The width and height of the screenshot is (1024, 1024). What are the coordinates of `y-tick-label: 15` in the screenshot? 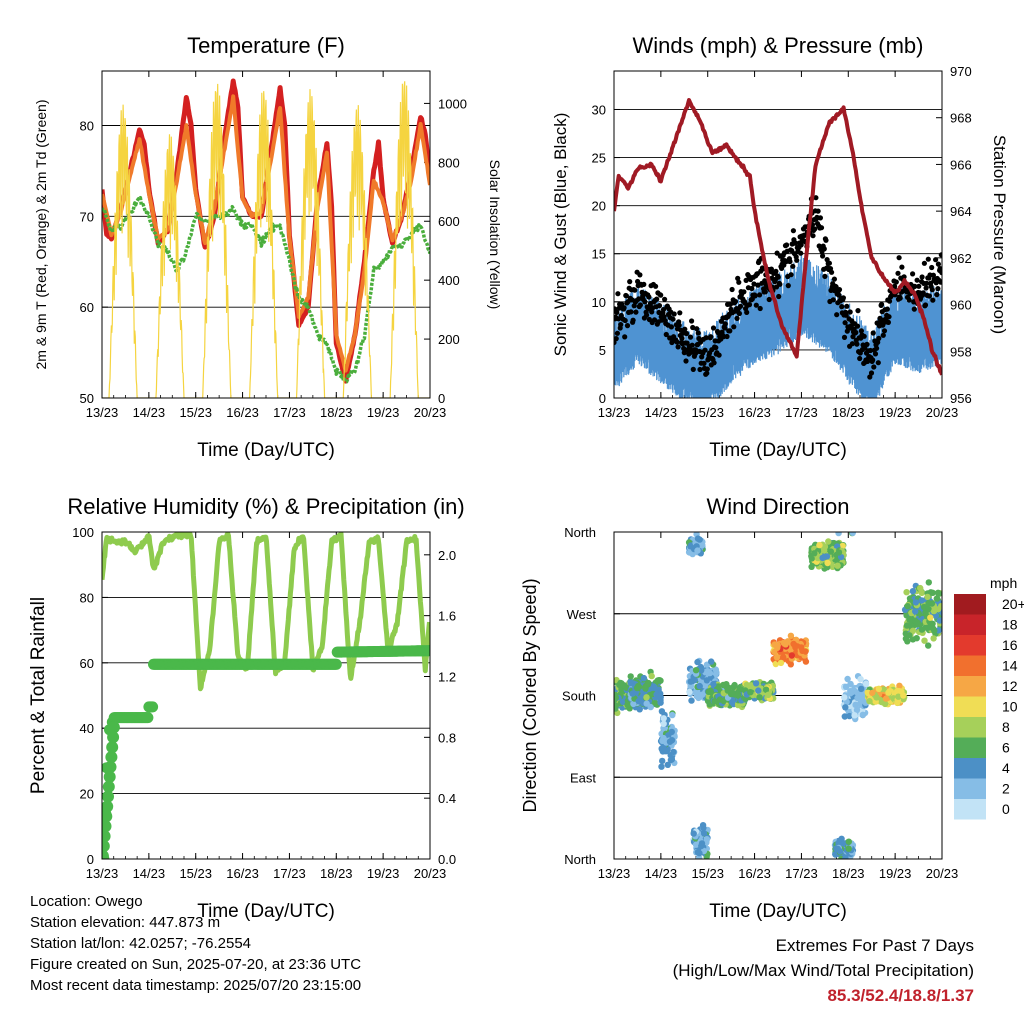 It's located at (599, 254).